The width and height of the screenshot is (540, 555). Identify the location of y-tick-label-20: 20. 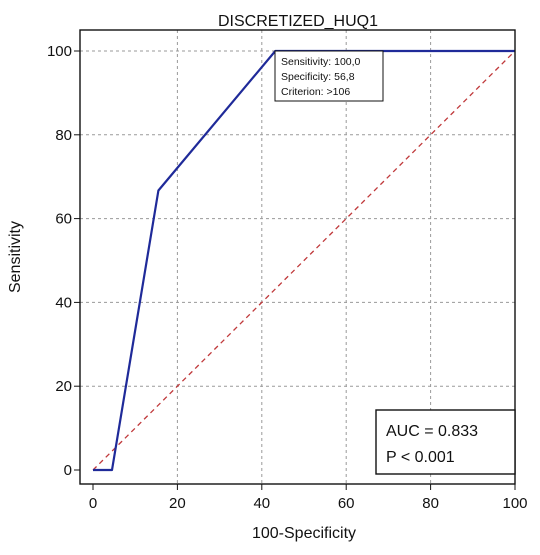
(63, 386).